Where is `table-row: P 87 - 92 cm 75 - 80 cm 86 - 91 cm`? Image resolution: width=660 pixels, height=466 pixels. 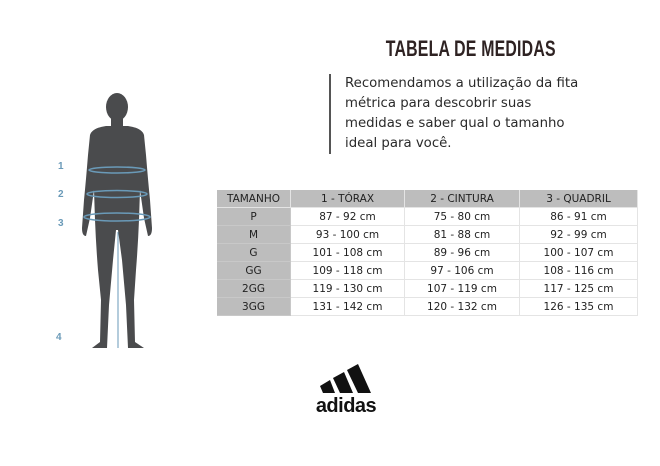
table-row: P 87 - 92 cm 75 - 80 cm 86 - 91 cm is located at coordinates (427, 216).